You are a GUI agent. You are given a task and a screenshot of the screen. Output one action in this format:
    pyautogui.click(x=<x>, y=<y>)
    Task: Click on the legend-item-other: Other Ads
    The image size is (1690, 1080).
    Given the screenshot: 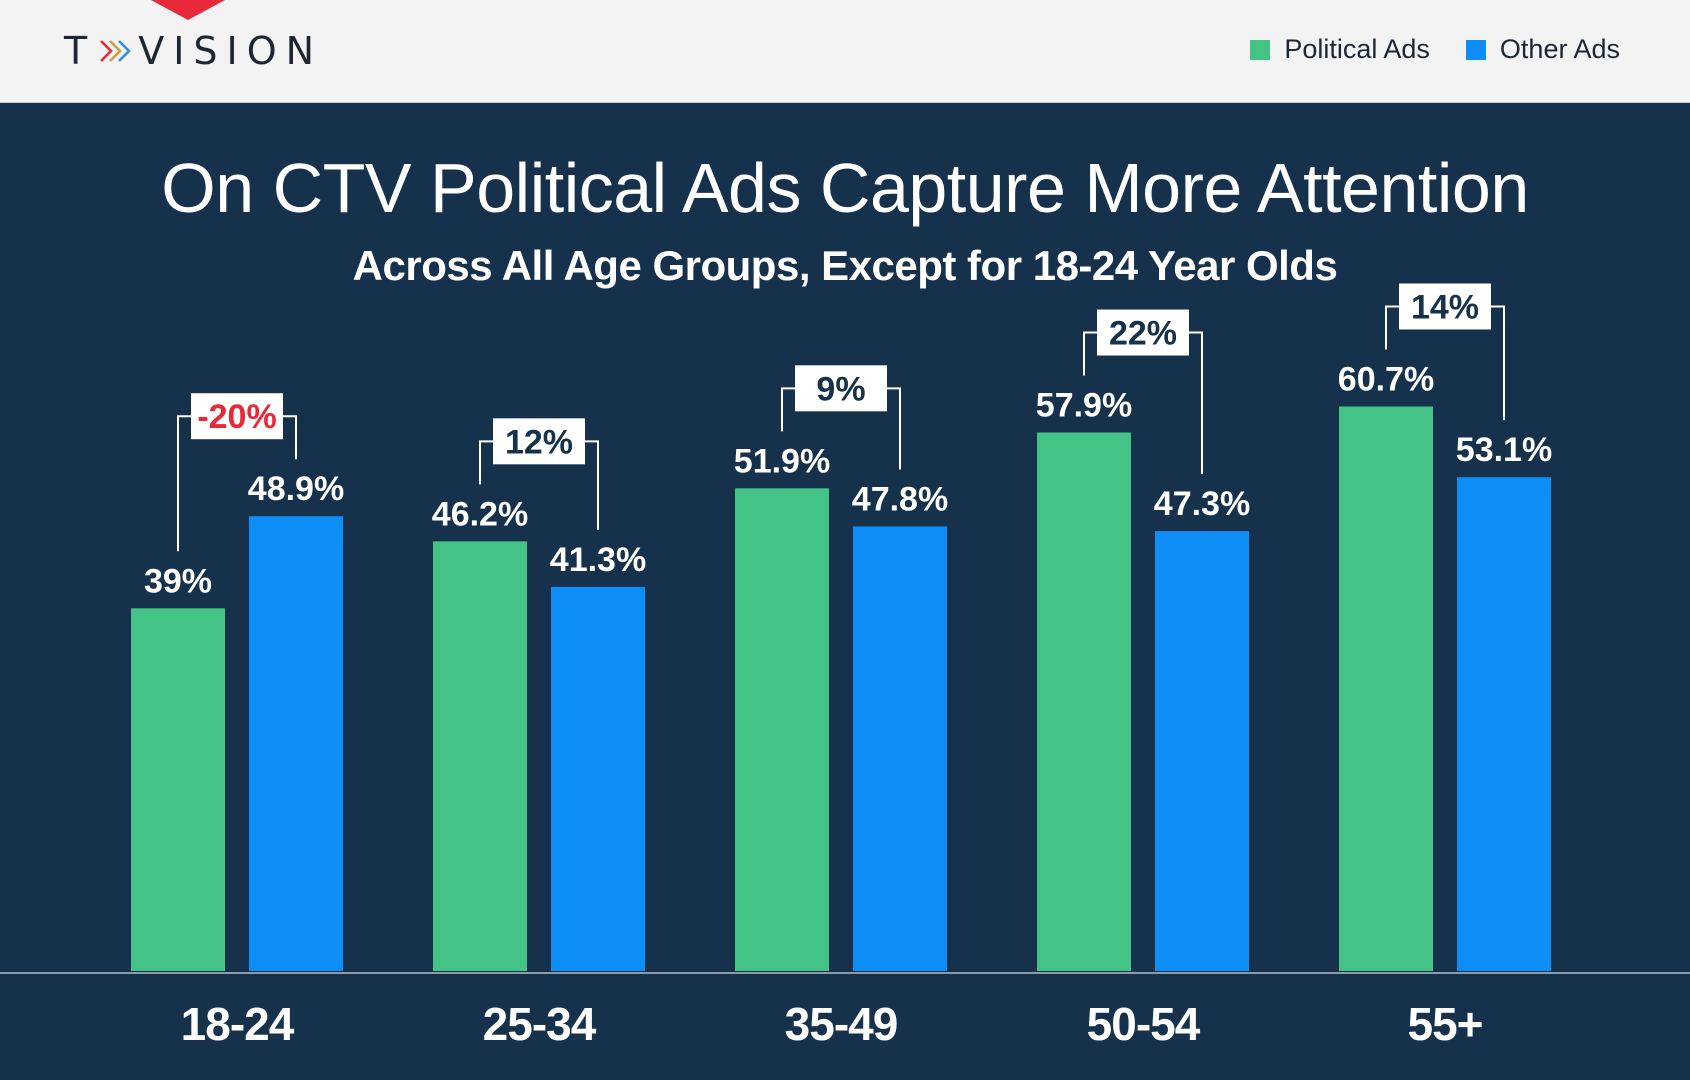 What is the action you would take?
    pyautogui.click(x=1542, y=49)
    